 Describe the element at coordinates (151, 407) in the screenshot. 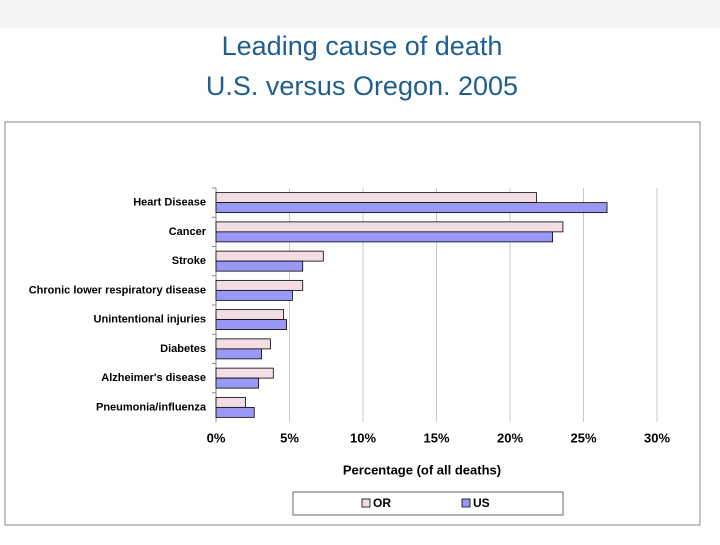

I see `y-tick-label: Pneumonia/influenza` at that location.